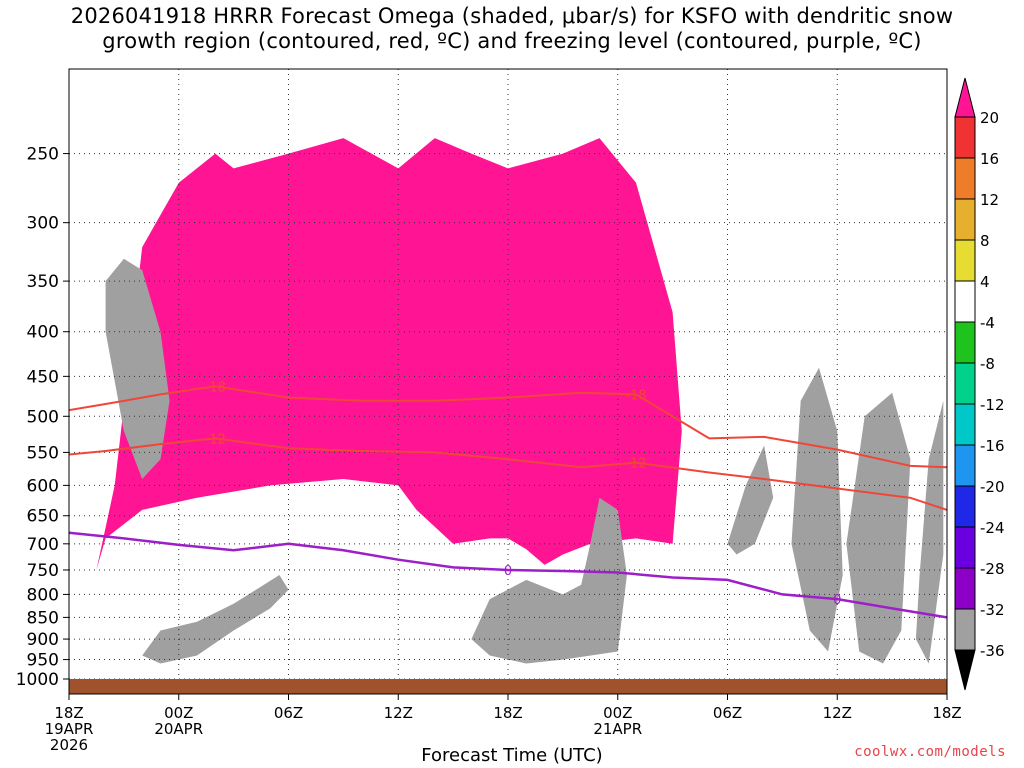  What do you see at coordinates (215, 439) in the screenshot?
I see `dgz-isotherm-label-1: -12` at bounding box center [215, 439].